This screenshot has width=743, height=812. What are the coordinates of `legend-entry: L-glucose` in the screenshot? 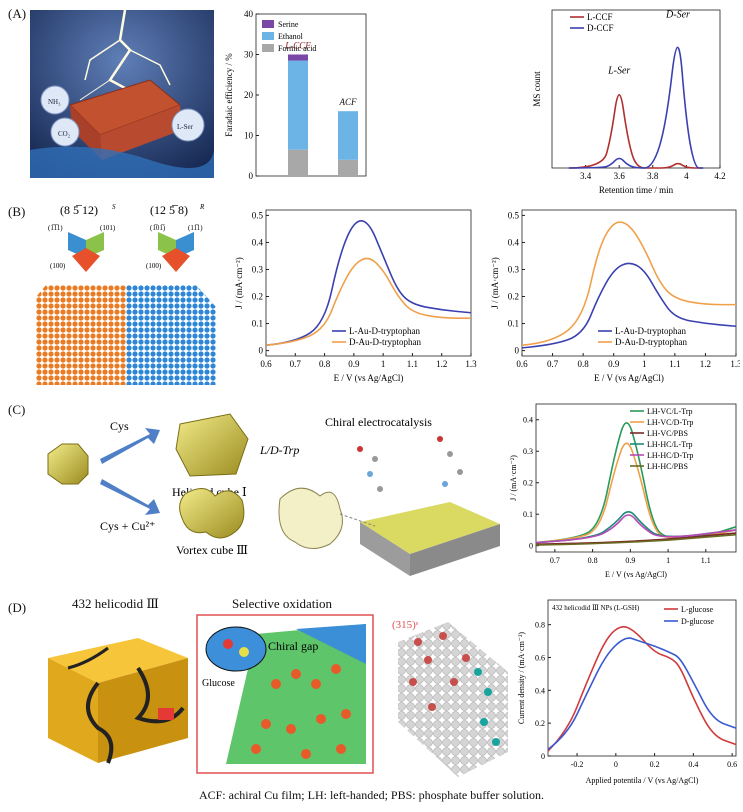 It's located at (697, 609).